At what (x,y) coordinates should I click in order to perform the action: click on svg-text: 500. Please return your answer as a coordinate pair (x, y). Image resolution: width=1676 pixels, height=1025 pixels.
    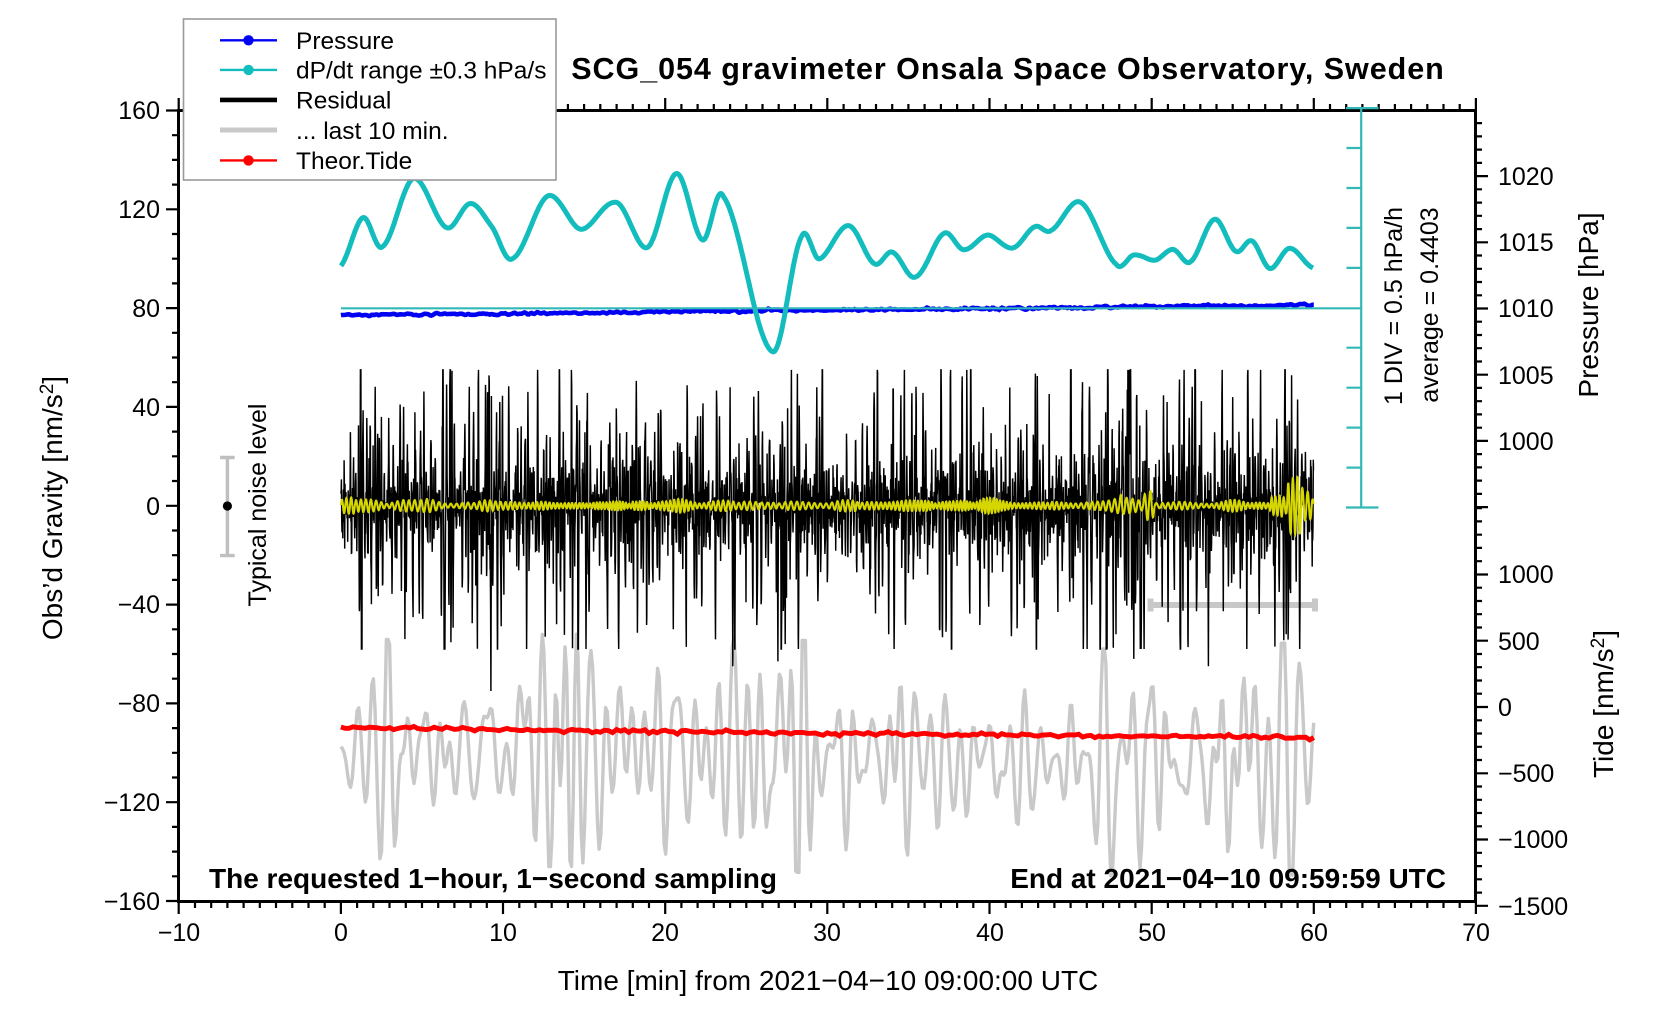
    Looking at the image, I should click on (1519, 642).